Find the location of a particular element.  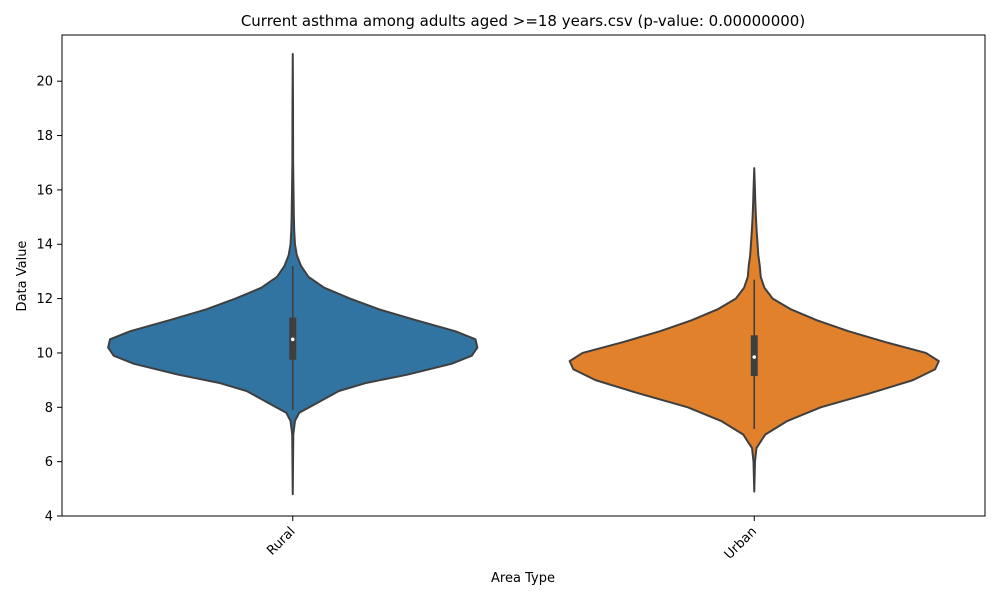

y-axis-label: Data Value is located at coordinates (22, 276).